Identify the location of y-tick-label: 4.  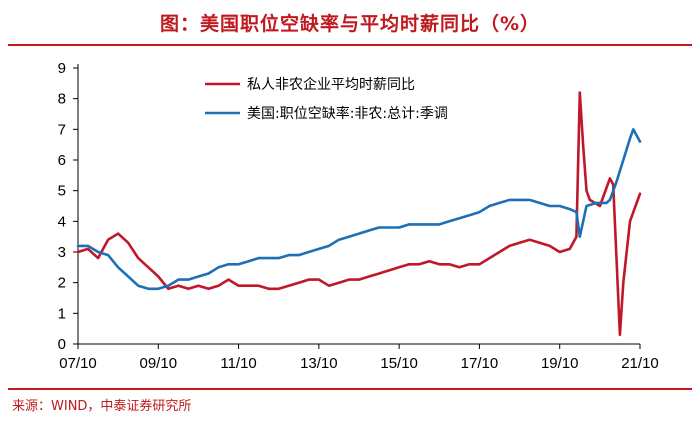
(62, 221).